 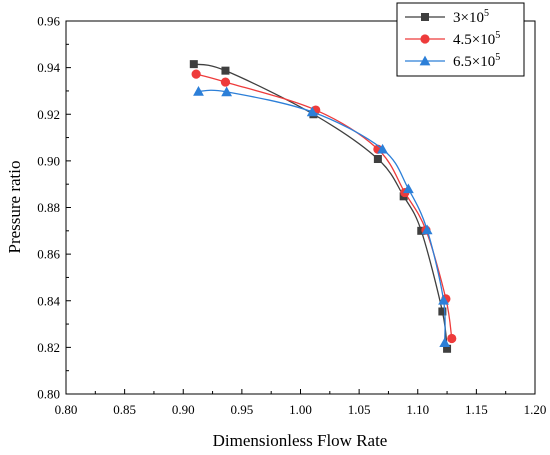 What do you see at coordinates (425, 17) in the screenshot?
I see `legend-marker-square` at bounding box center [425, 17].